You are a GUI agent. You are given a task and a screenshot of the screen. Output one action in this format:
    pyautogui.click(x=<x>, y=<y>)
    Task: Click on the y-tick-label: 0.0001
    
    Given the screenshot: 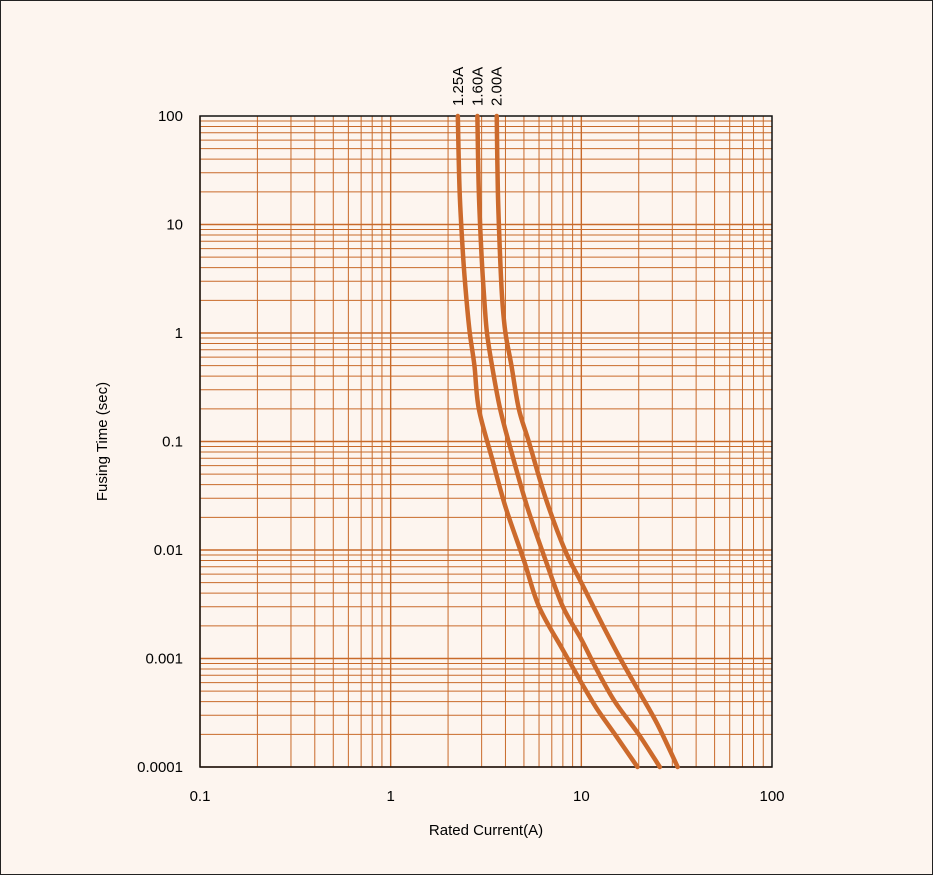 What is the action you would take?
    pyautogui.click(x=160, y=767)
    